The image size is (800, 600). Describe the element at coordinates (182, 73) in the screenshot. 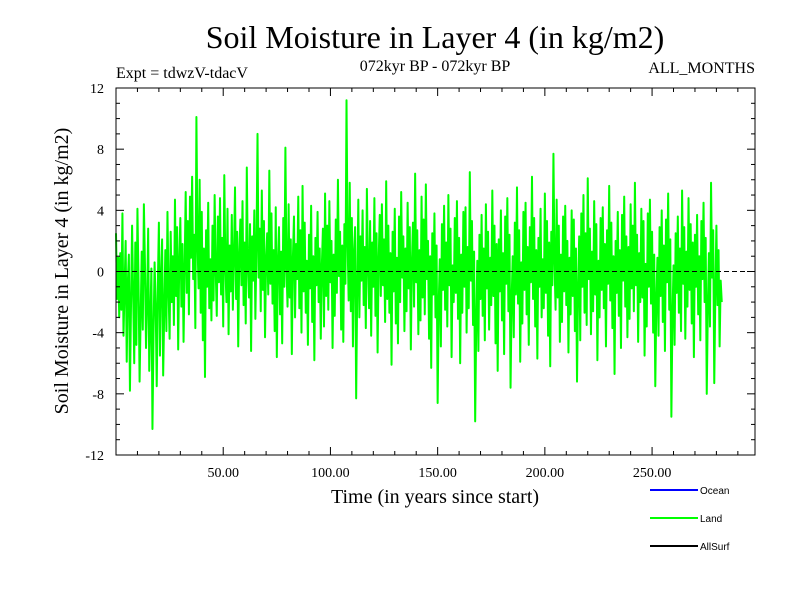

I see `experiment-label: Expt = tdwzV-tdacV` at that location.